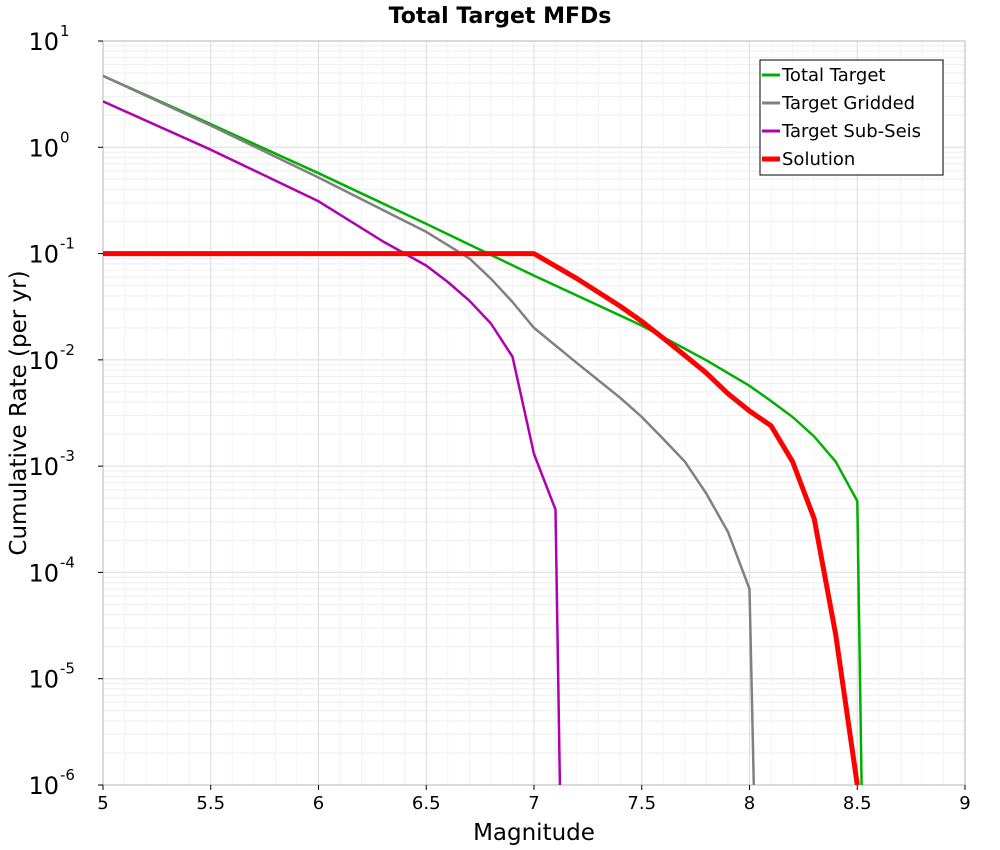  I want to click on x-tick-label: 6.5, so click(426, 803).